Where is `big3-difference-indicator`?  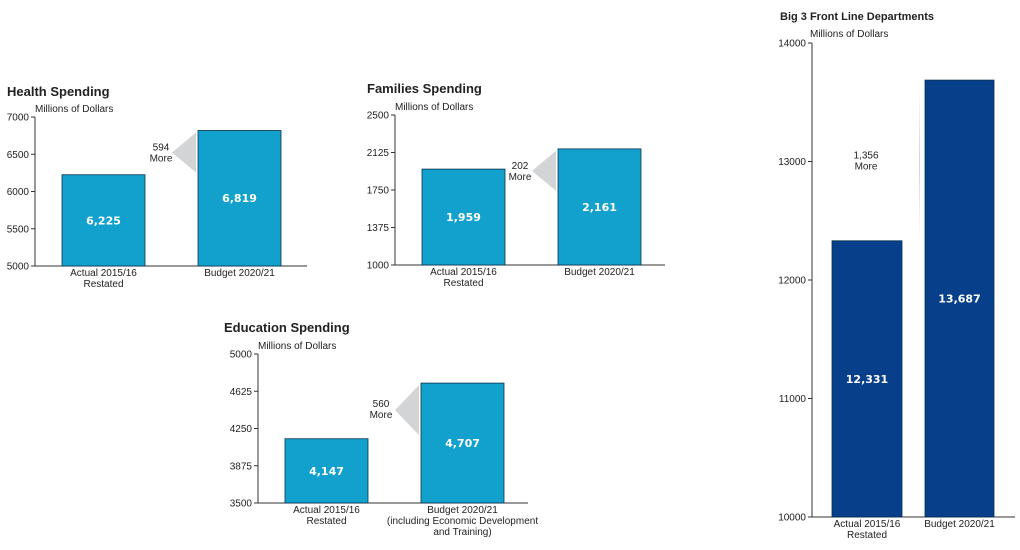
big3-difference-indicator is located at coordinates (919, 163).